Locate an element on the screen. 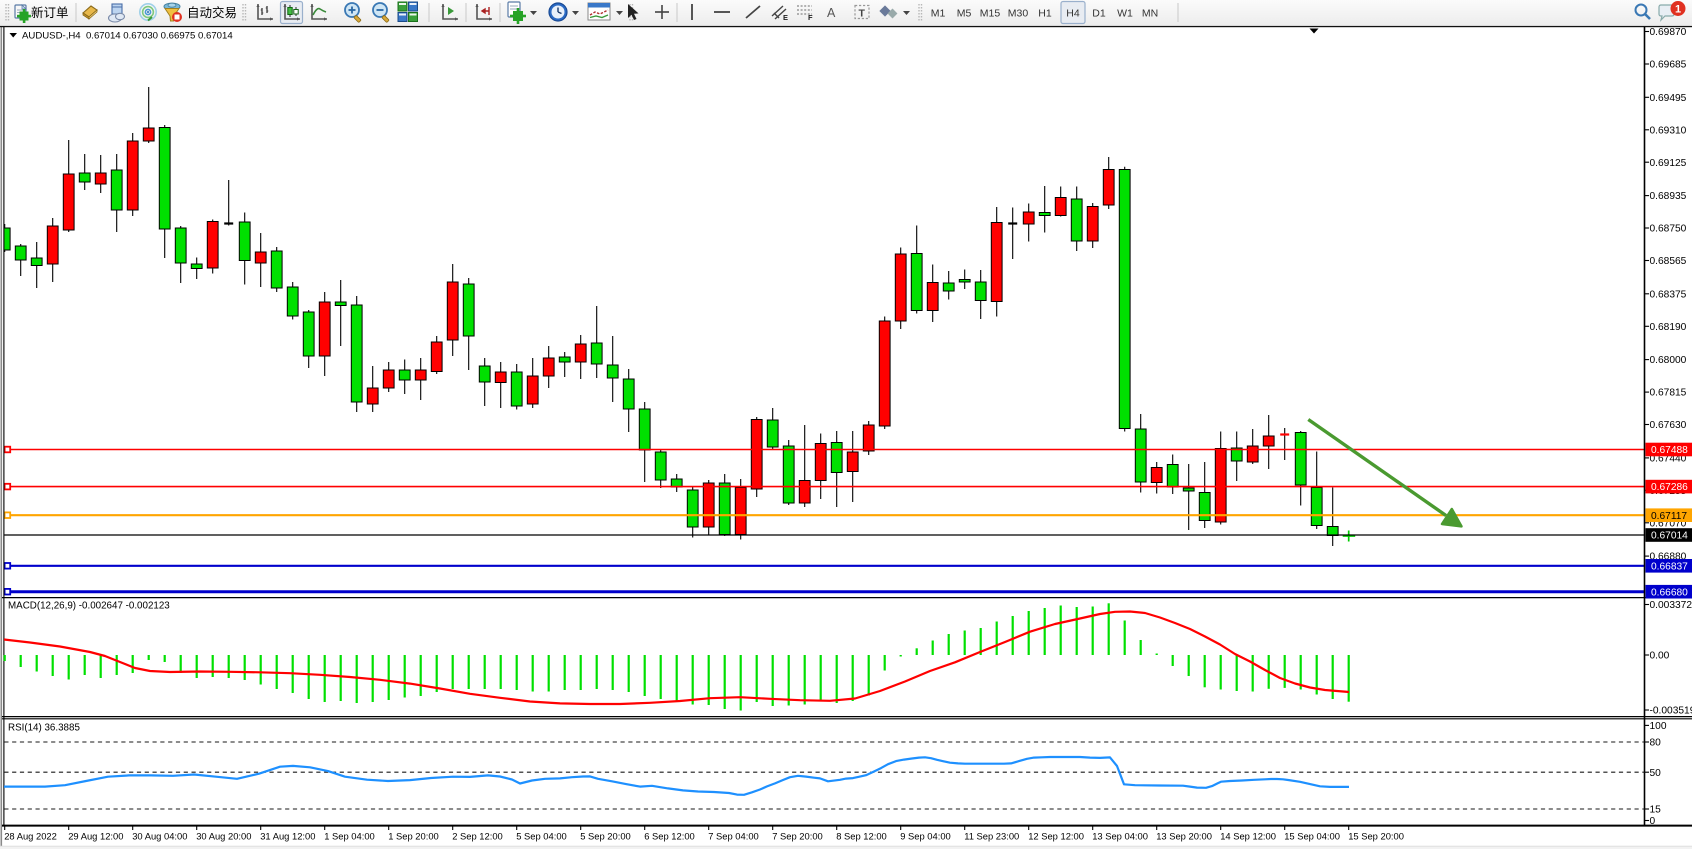 The width and height of the screenshot is (1692, 849). svg-text: 0.67070 is located at coordinates (1668, 523).